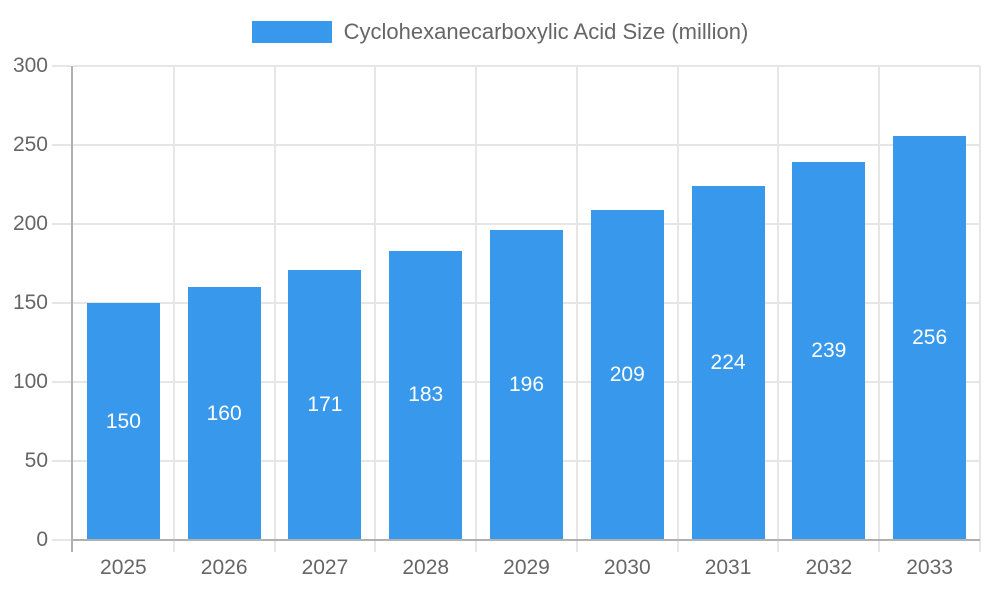 The image size is (1000, 600). Describe the element at coordinates (627, 567) in the screenshot. I see `x-axis-label: 2030` at that location.